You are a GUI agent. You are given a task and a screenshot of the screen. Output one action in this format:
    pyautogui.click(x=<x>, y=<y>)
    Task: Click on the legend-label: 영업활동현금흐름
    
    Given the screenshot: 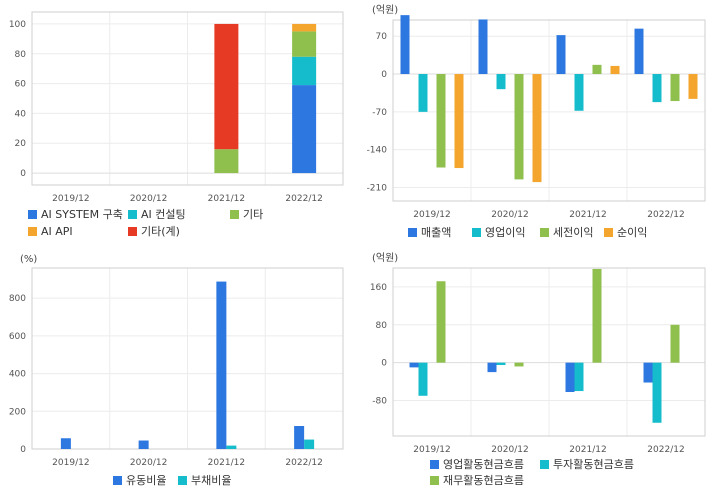 What is the action you would take?
    pyautogui.click(x=483, y=464)
    